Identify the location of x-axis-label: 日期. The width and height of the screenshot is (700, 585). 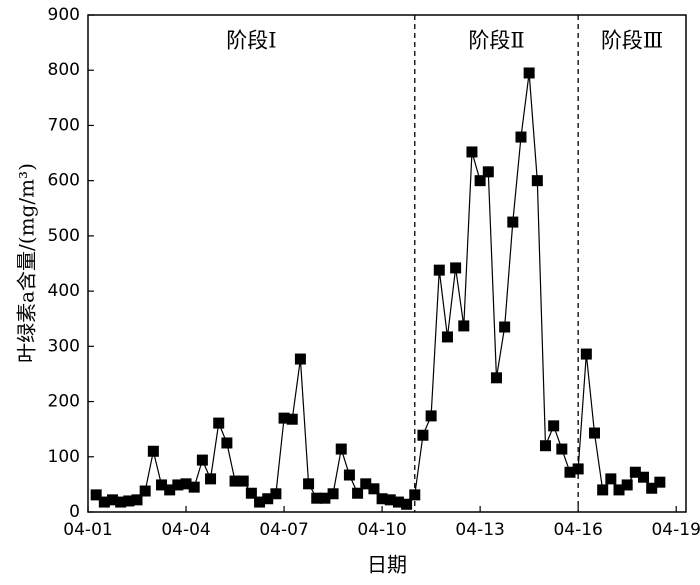
(387, 565).